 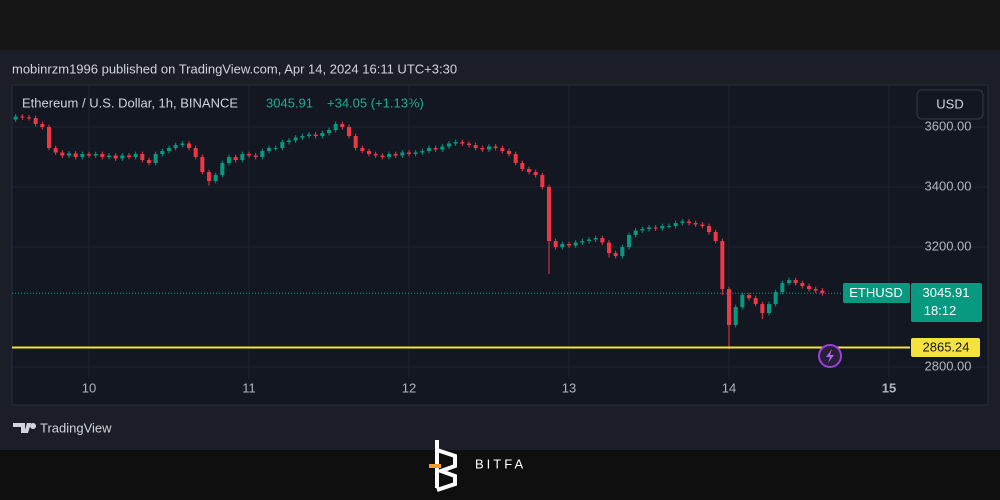 What do you see at coordinates (948, 366) in the screenshot?
I see `y-tick-label: 2800.00` at bounding box center [948, 366].